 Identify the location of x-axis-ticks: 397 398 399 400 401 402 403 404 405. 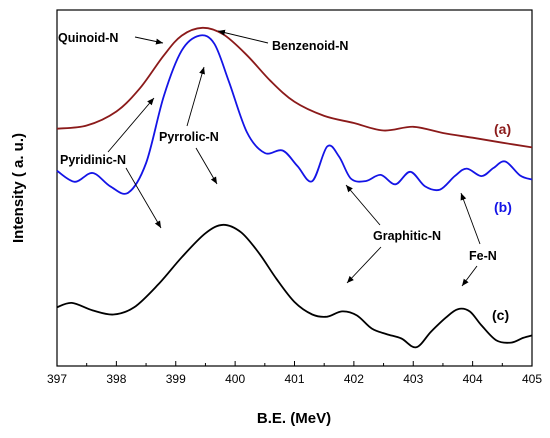
(294, 373).